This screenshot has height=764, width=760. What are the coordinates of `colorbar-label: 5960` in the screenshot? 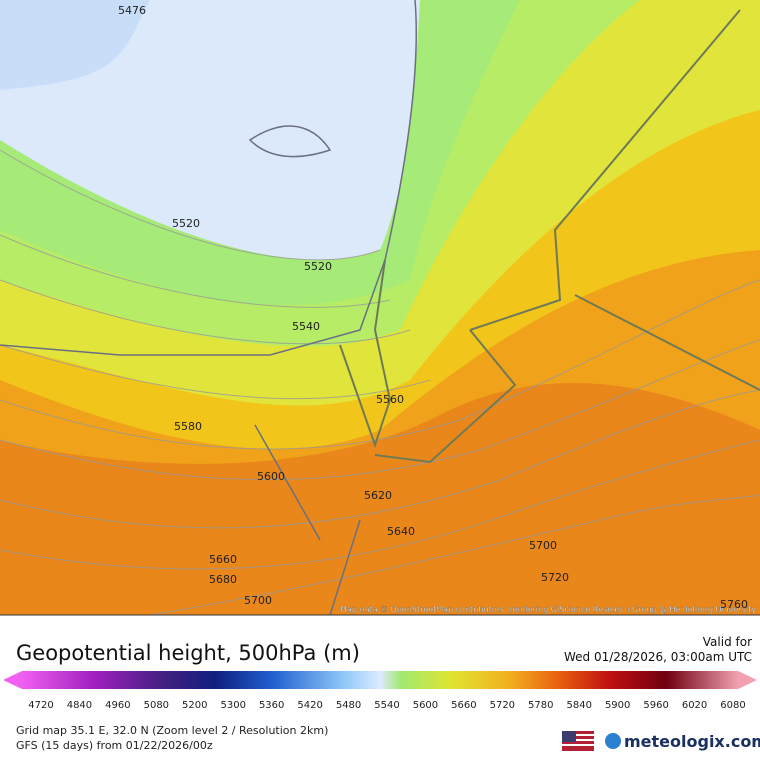 It's located at (655, 705).